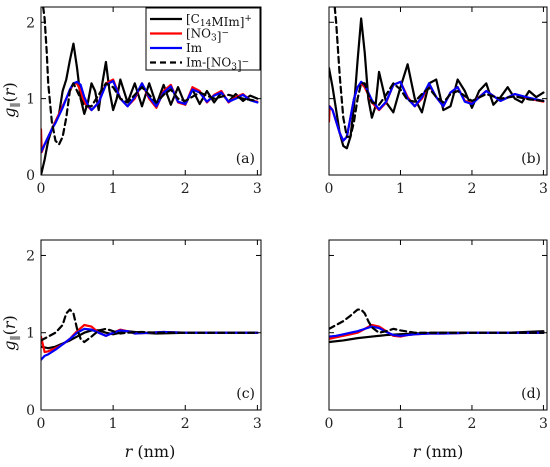  I want to click on y-axis-label-top: g∥(r), so click(11, 100).